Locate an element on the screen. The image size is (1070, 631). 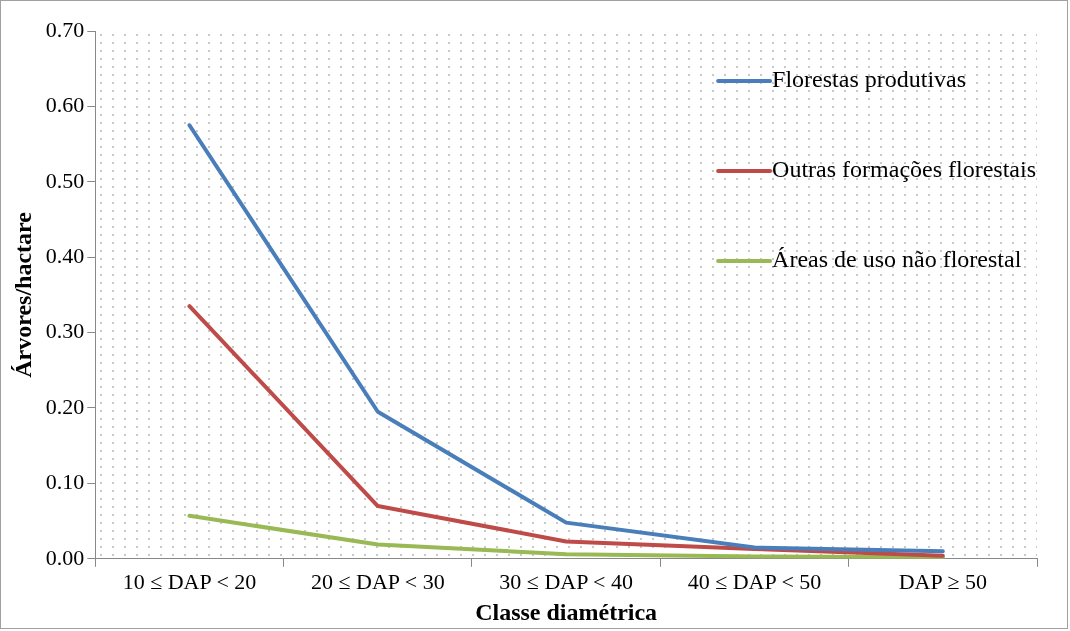
y-axis-title: Árvores/hactare is located at coordinates (22, 294).